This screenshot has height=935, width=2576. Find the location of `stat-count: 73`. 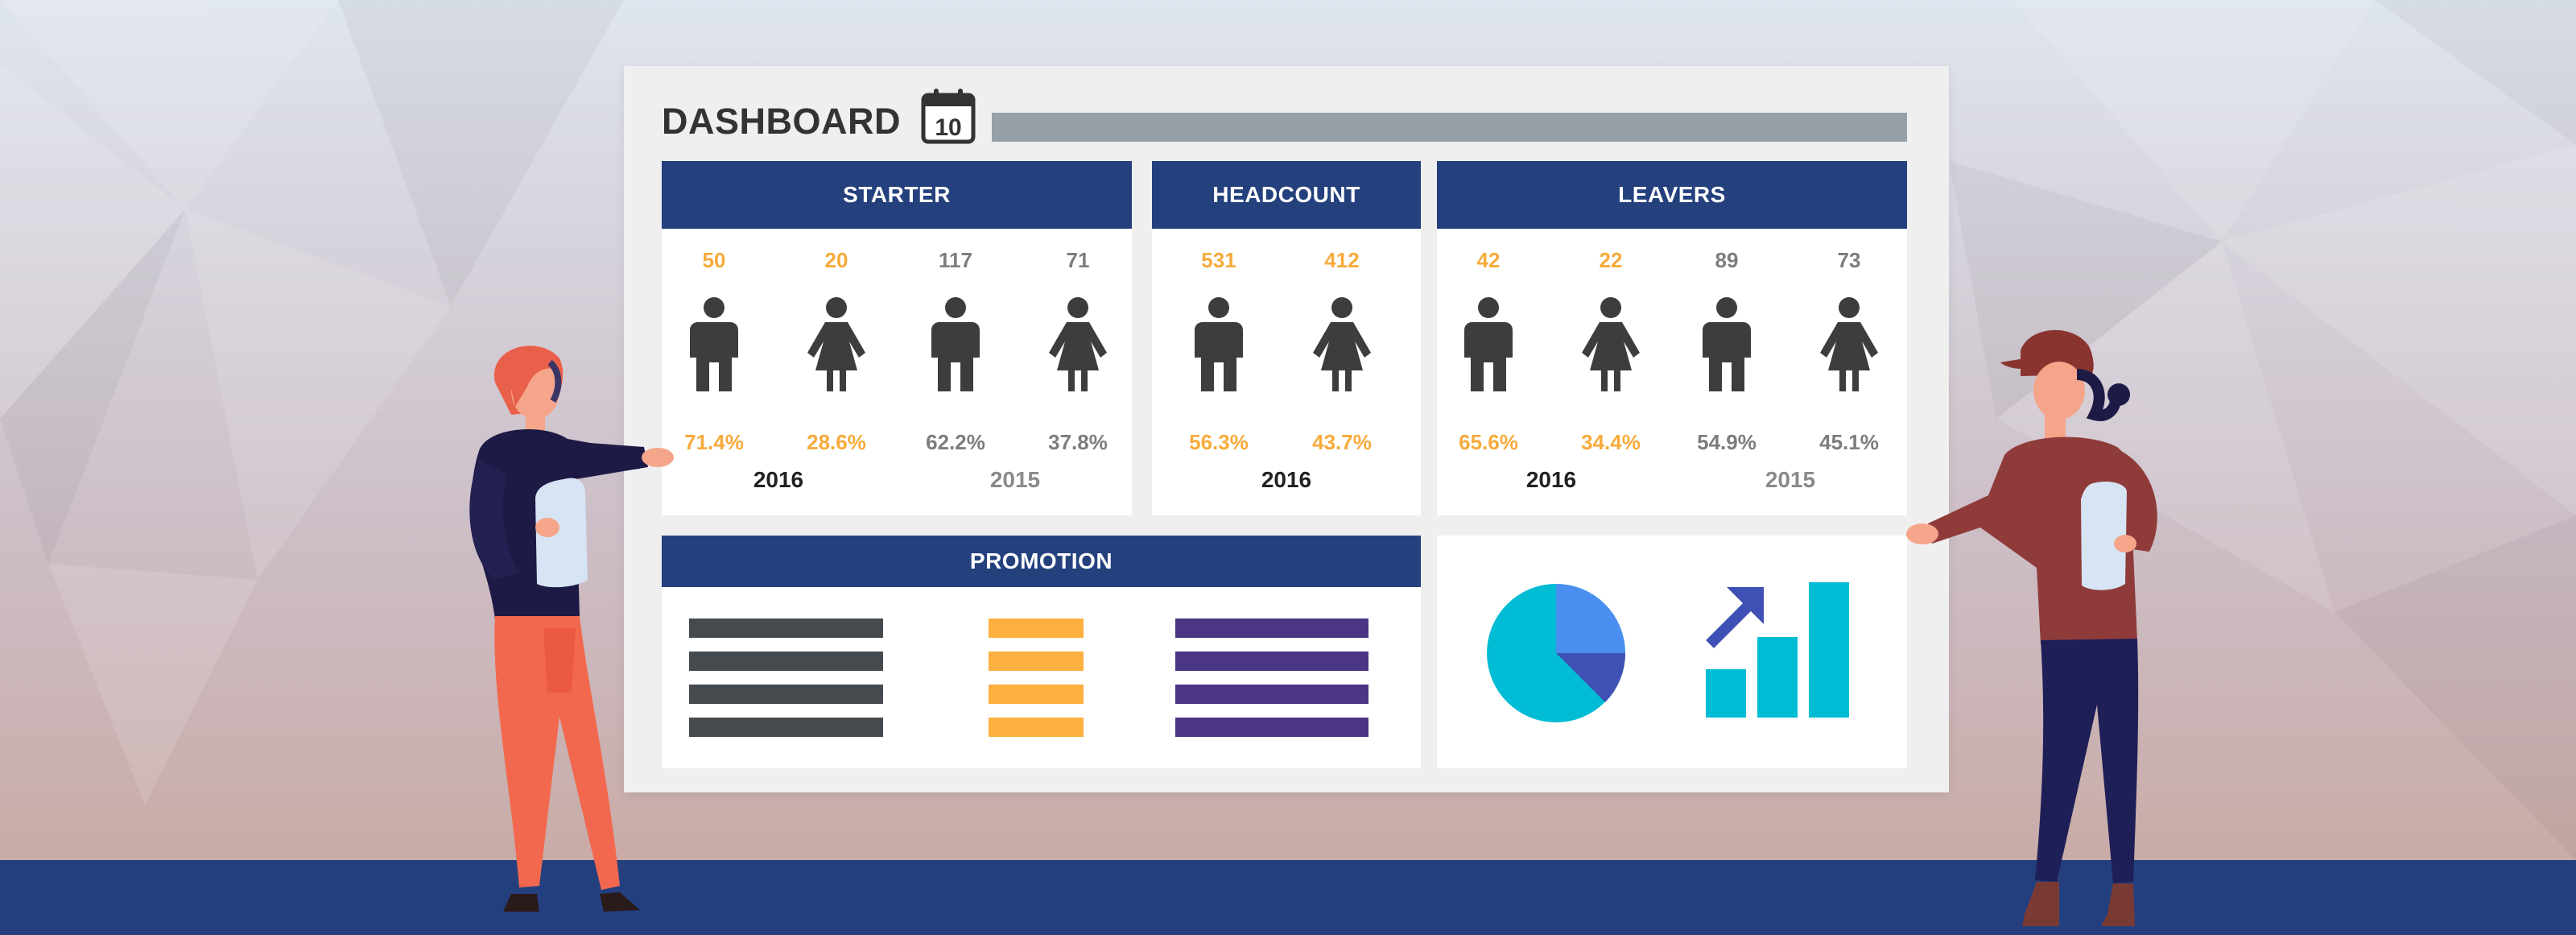

stat-count: 73 is located at coordinates (1849, 260).